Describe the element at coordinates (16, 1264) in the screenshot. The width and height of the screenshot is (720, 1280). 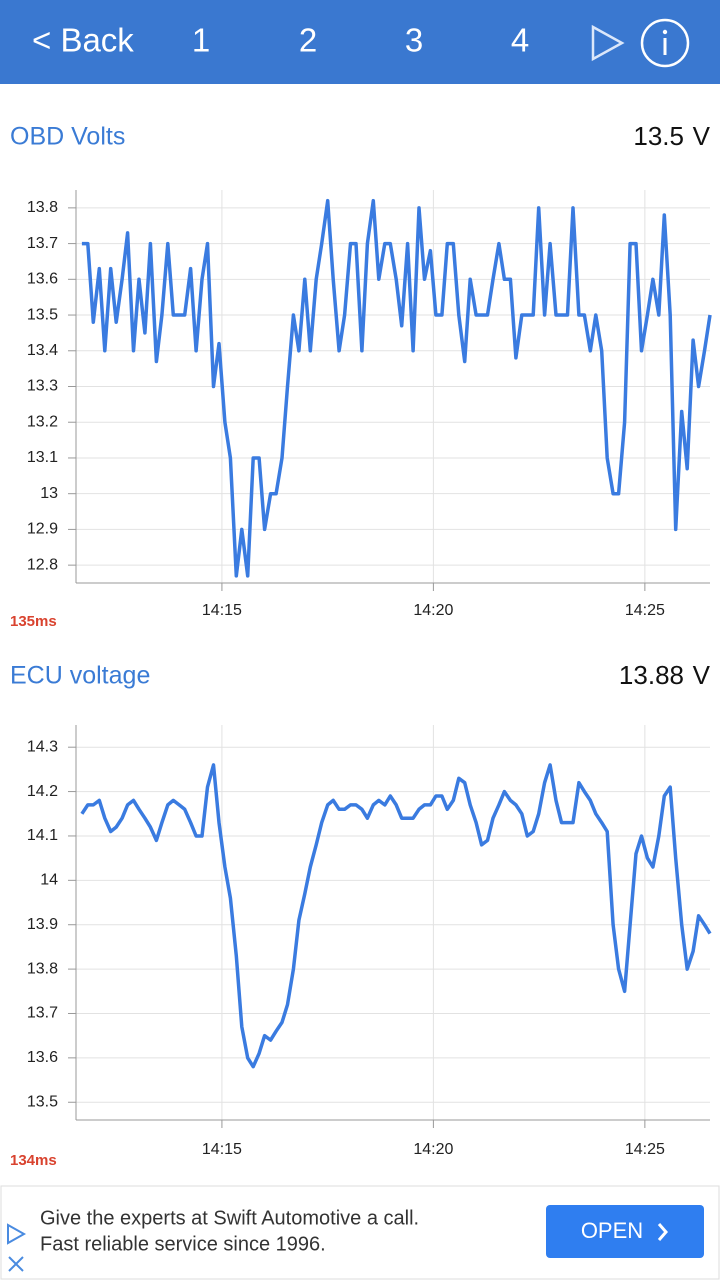
I see `ad-close-icon` at that location.